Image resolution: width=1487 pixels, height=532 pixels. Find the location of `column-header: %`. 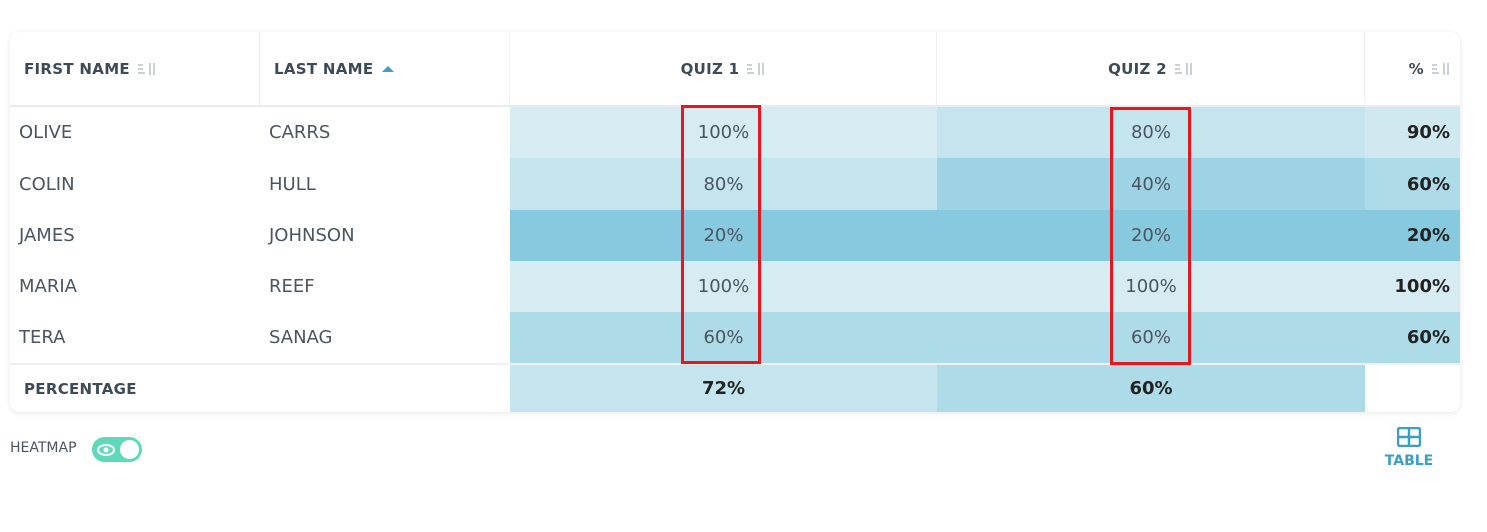

column-header: % is located at coordinates (1412, 68).